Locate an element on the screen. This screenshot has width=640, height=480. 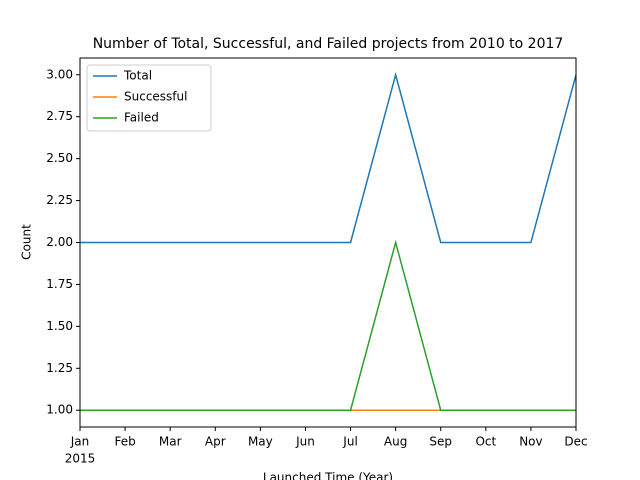
x-tick-label: Jun is located at coordinates (305, 442).